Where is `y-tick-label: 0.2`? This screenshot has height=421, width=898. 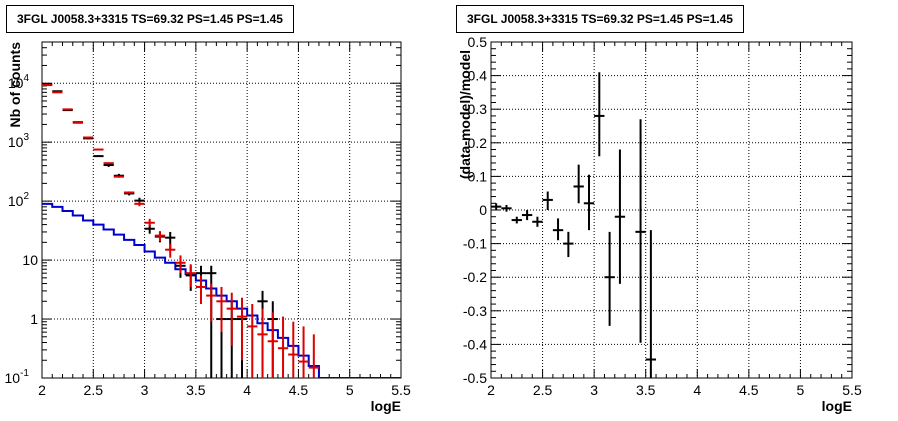 y-tick-label: 0.2 is located at coordinates (478, 143).